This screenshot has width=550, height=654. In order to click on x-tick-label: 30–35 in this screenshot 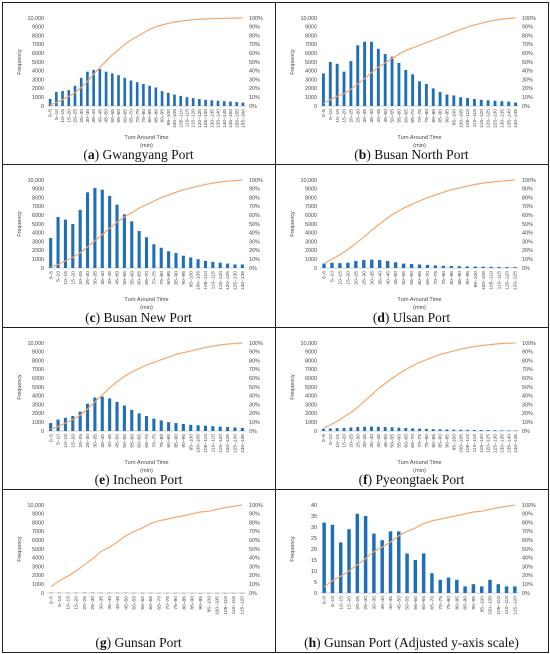, I will do `click(95, 278)`.